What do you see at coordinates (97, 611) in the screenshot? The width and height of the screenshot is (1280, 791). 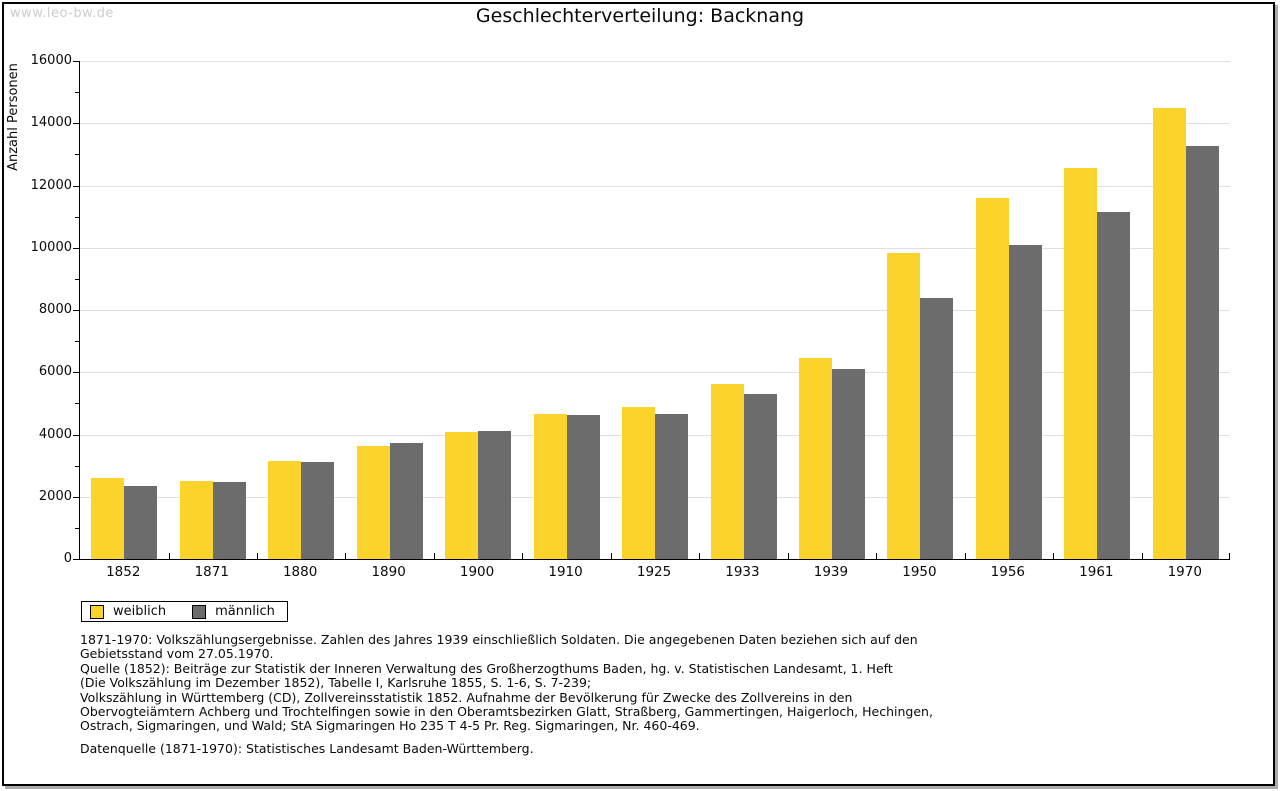 I see `legend-swatch-weiblich` at bounding box center [97, 611].